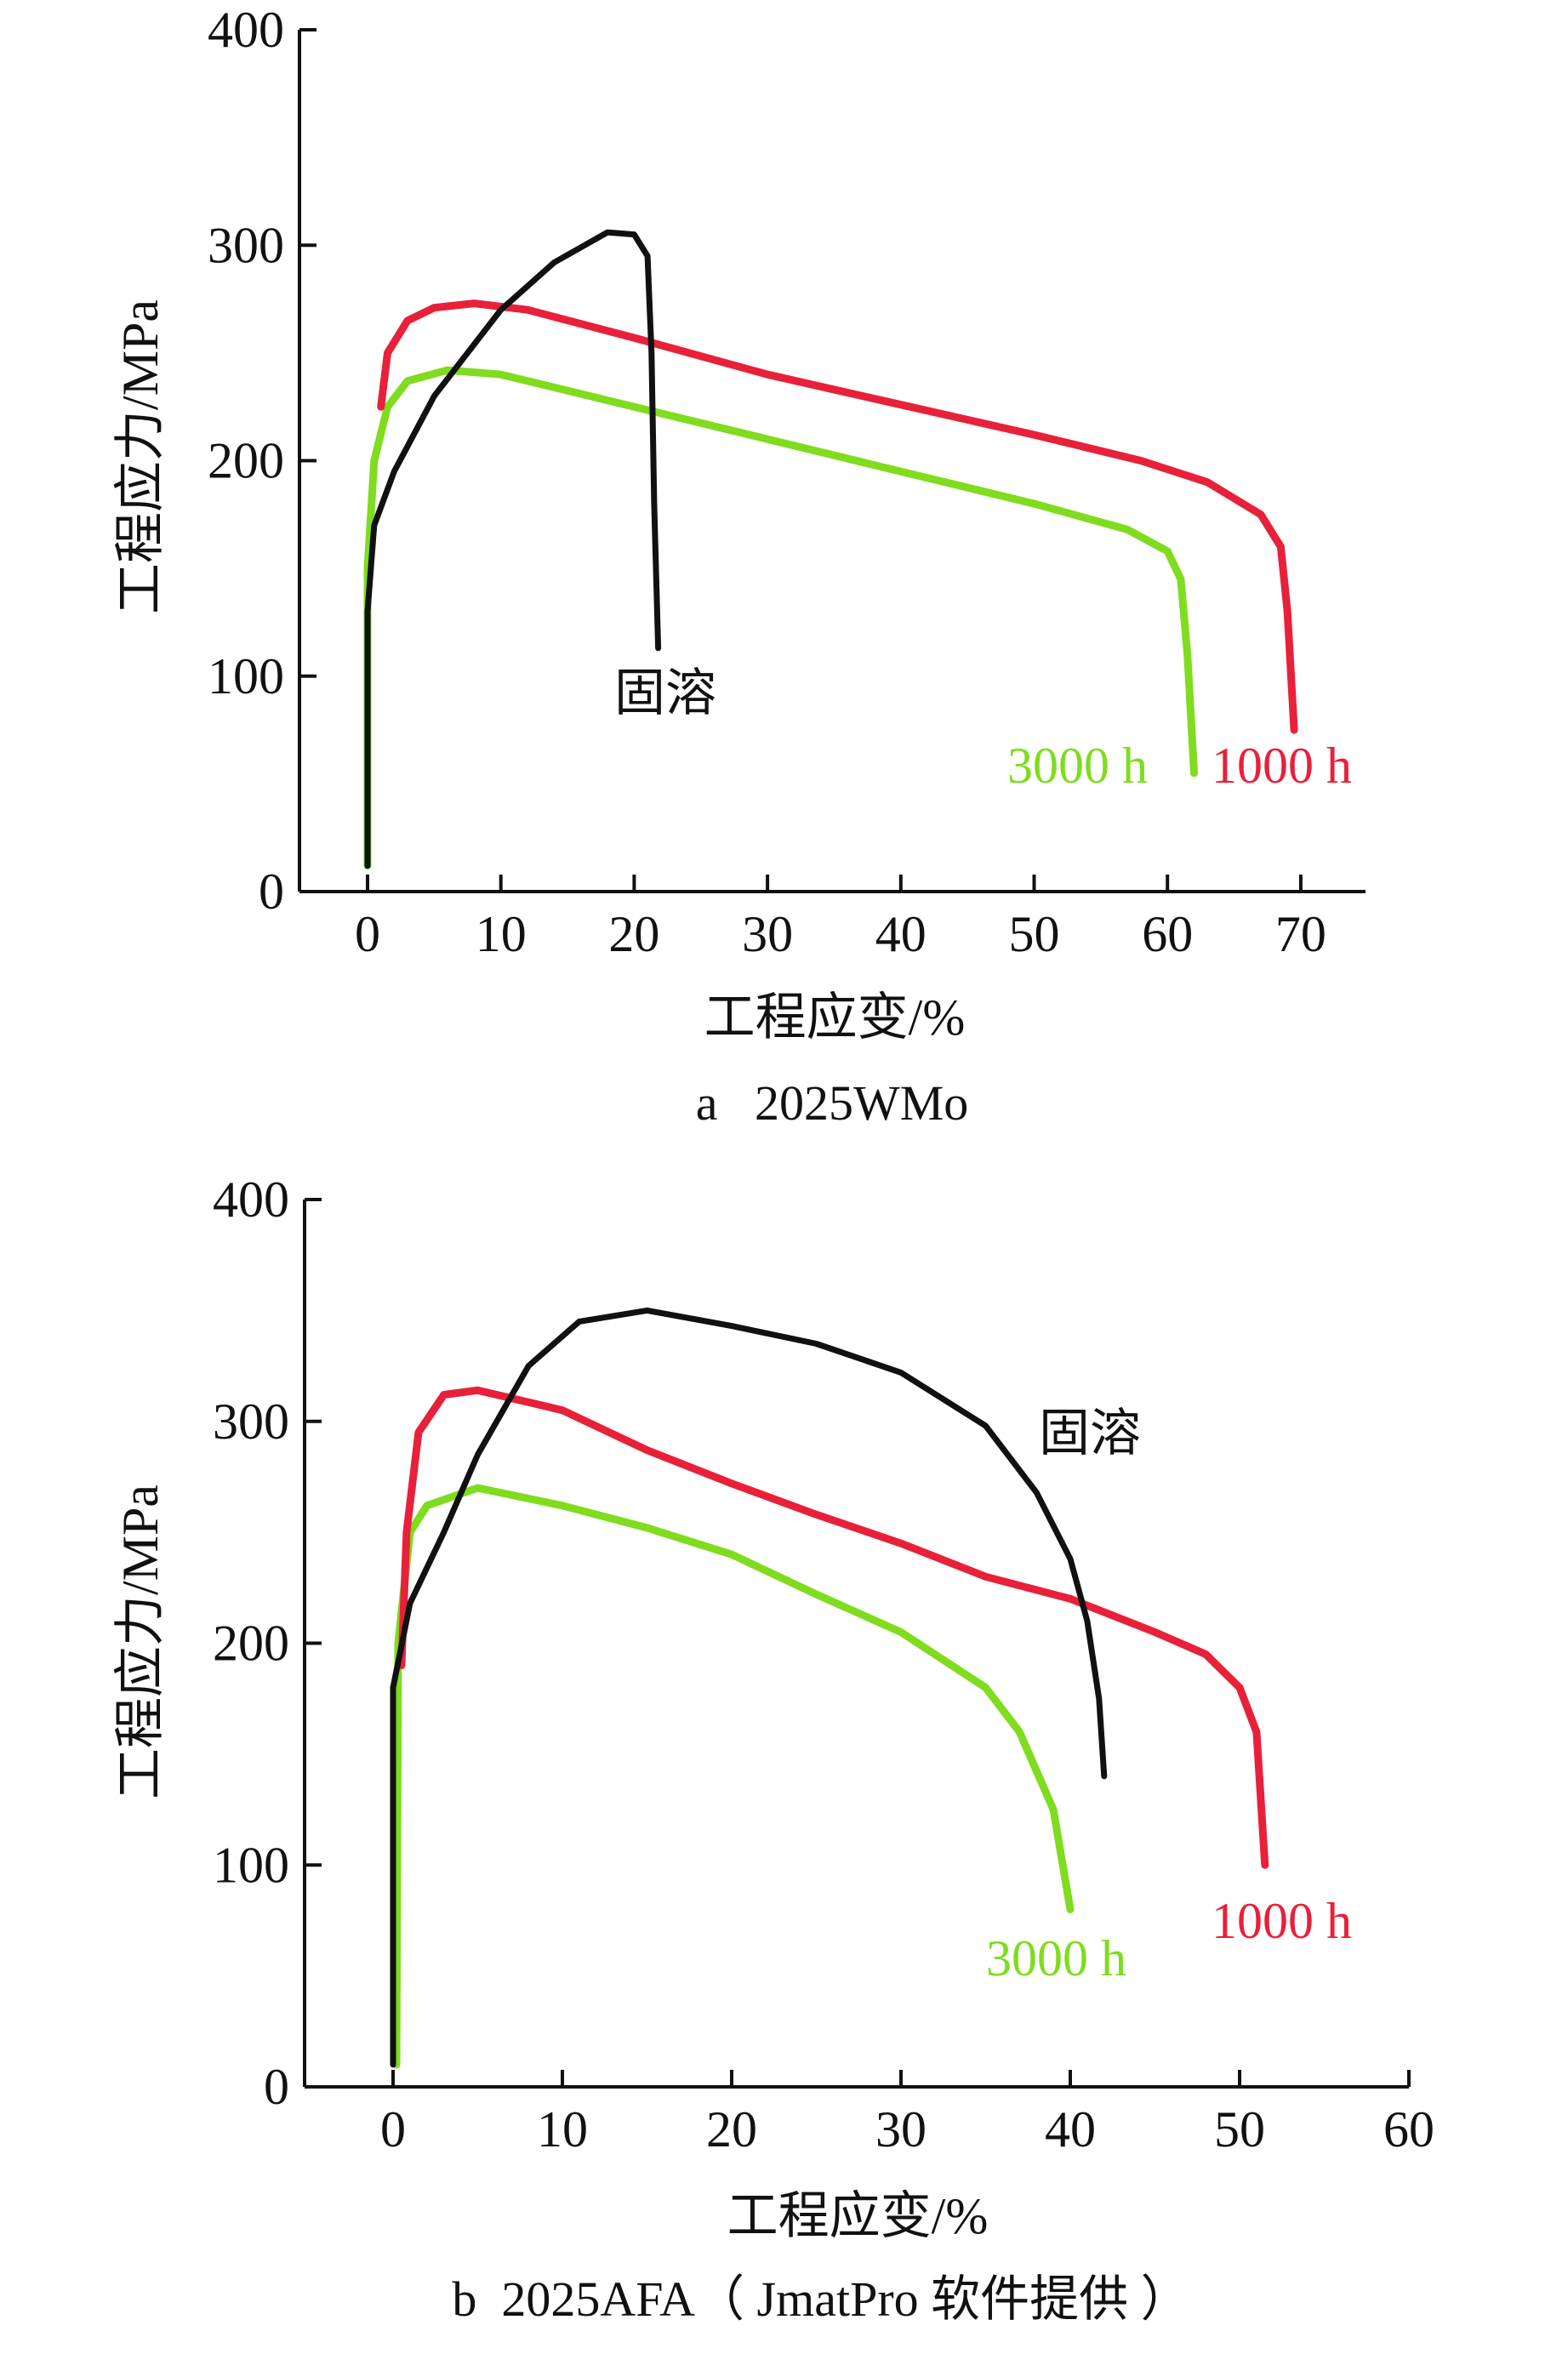 The height and width of the screenshot is (2371, 1568). What do you see at coordinates (820, 2299) in the screenshot?
I see `caption: b 2025AFA（ JmatPro 软件提供 ）` at bounding box center [820, 2299].